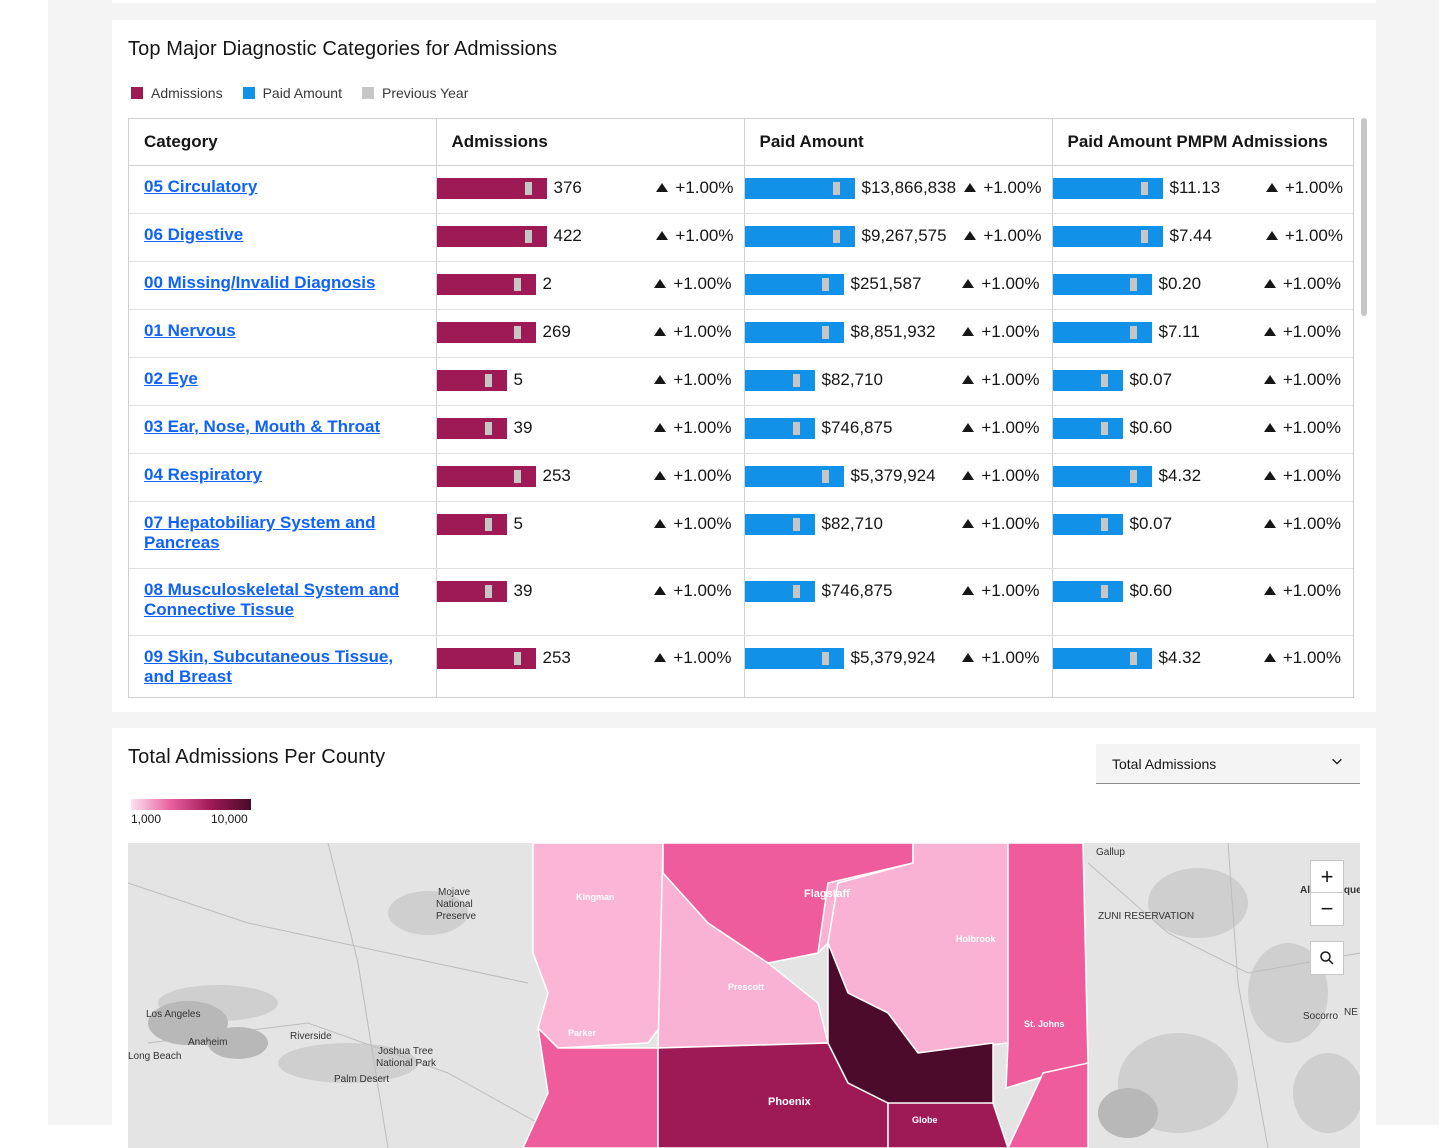 This screenshot has height=1148, width=1439. What do you see at coordinates (283, 142) in the screenshot?
I see `column-header-category: Category` at bounding box center [283, 142].